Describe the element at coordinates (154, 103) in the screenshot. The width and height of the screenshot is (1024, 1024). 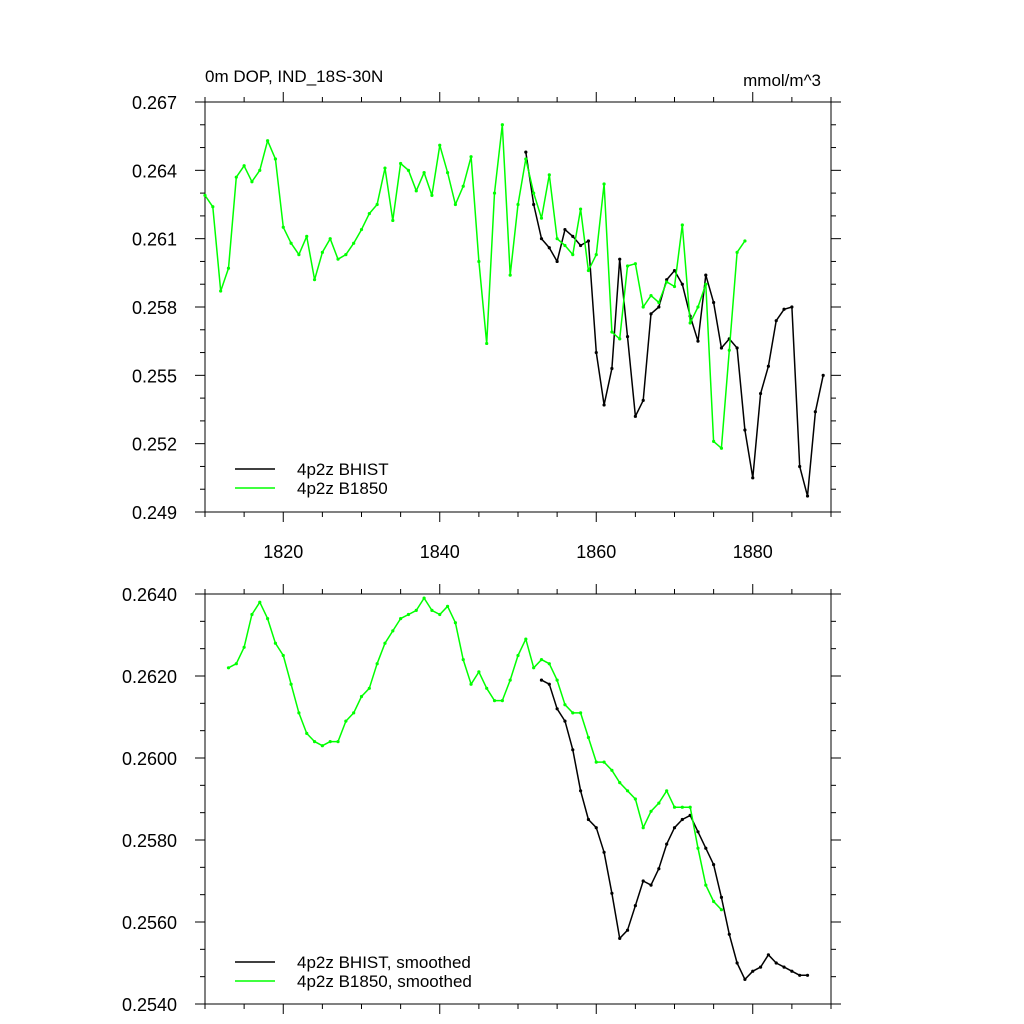
I see `y-tick-label: 0.267` at that location.